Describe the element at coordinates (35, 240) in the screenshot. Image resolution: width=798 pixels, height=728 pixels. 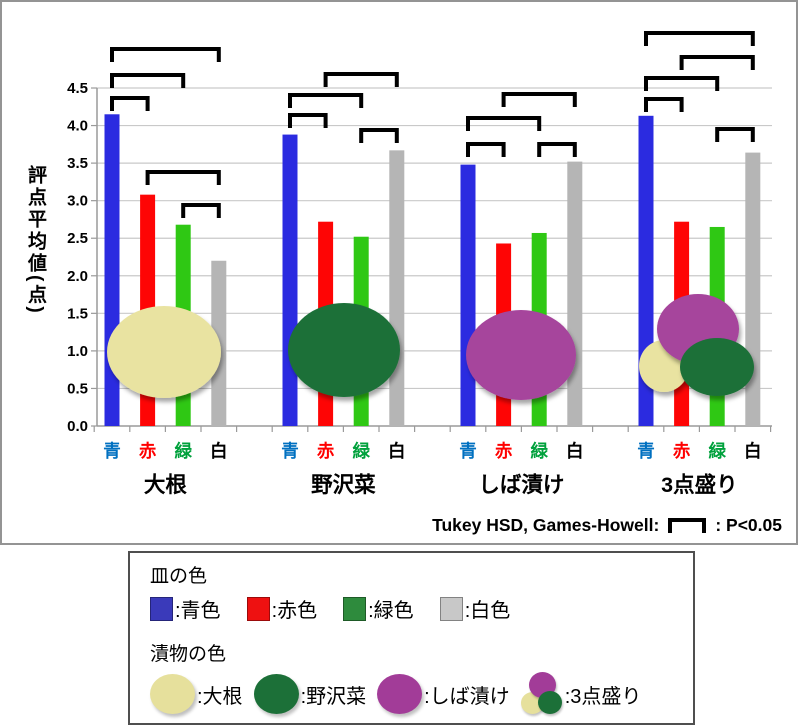
I see `y-axis-title: 評点平均値(点)` at that location.